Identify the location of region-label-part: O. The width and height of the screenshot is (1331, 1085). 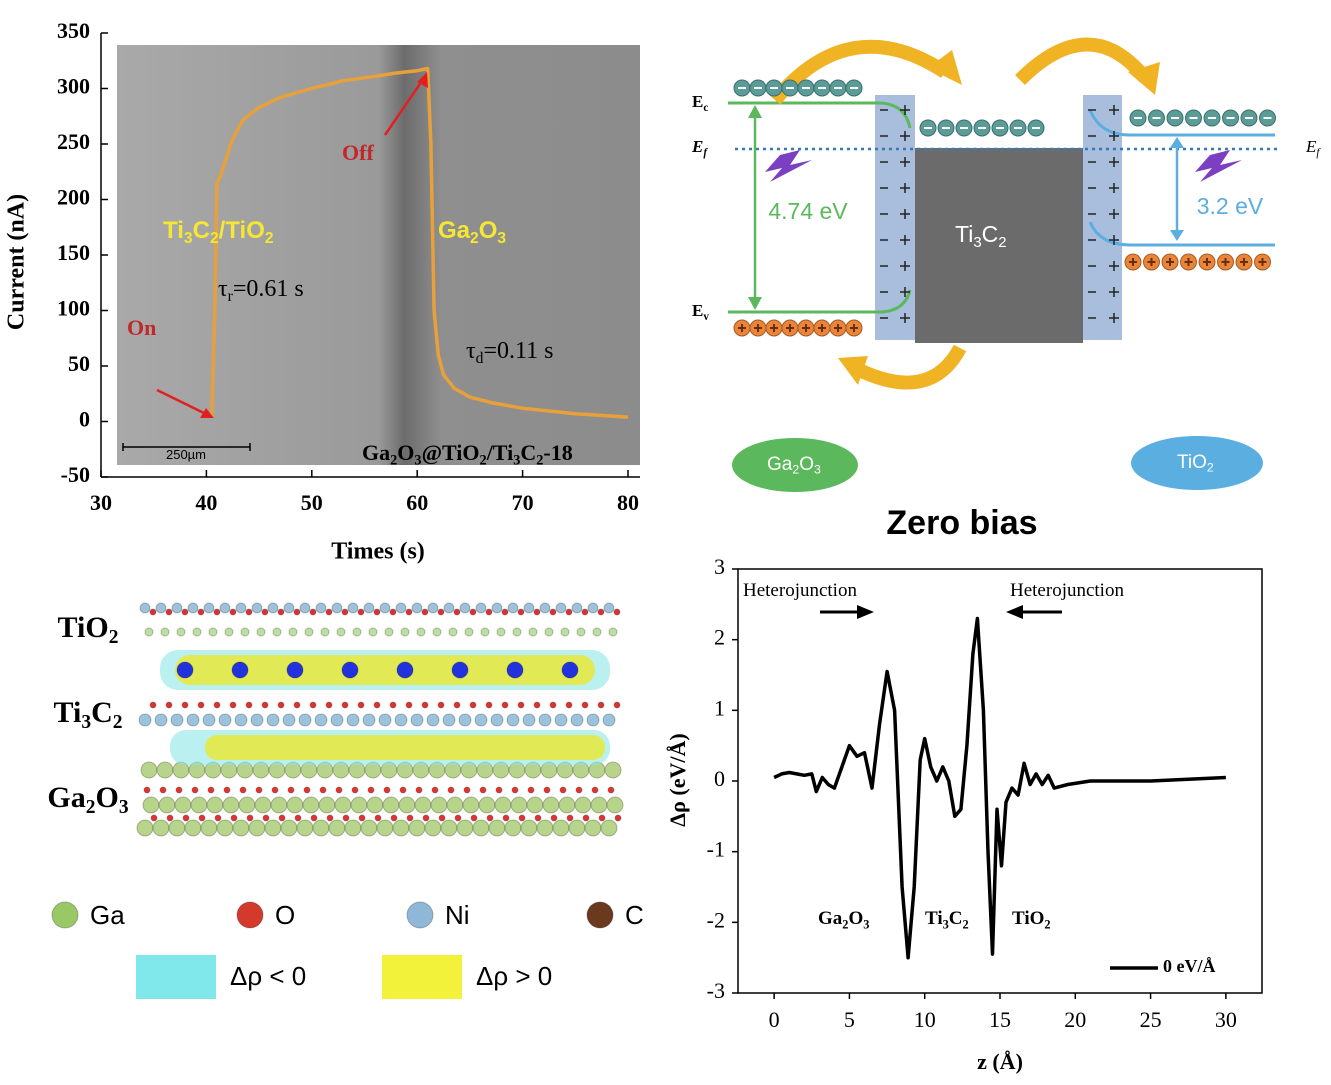
(855, 918).